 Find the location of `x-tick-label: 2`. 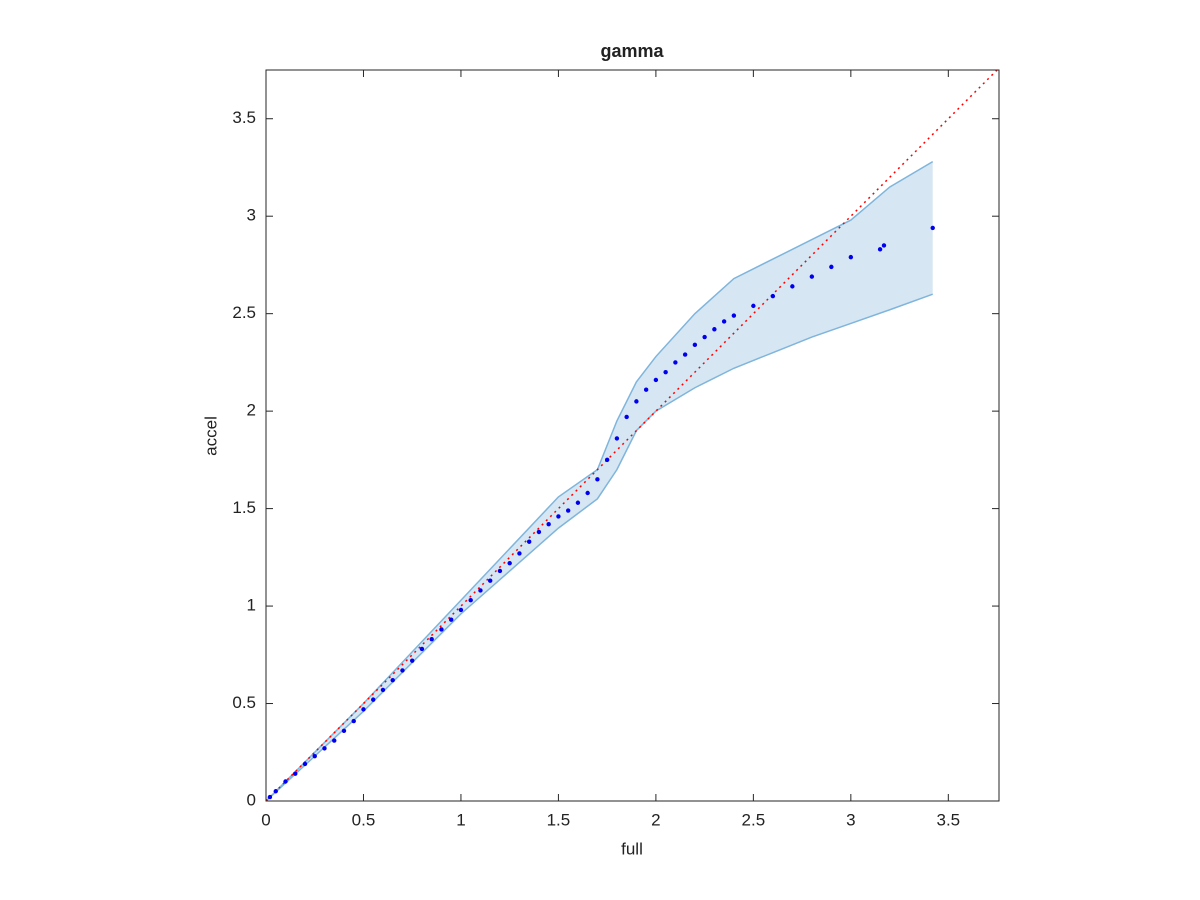

x-tick-label: 2 is located at coordinates (655, 819).